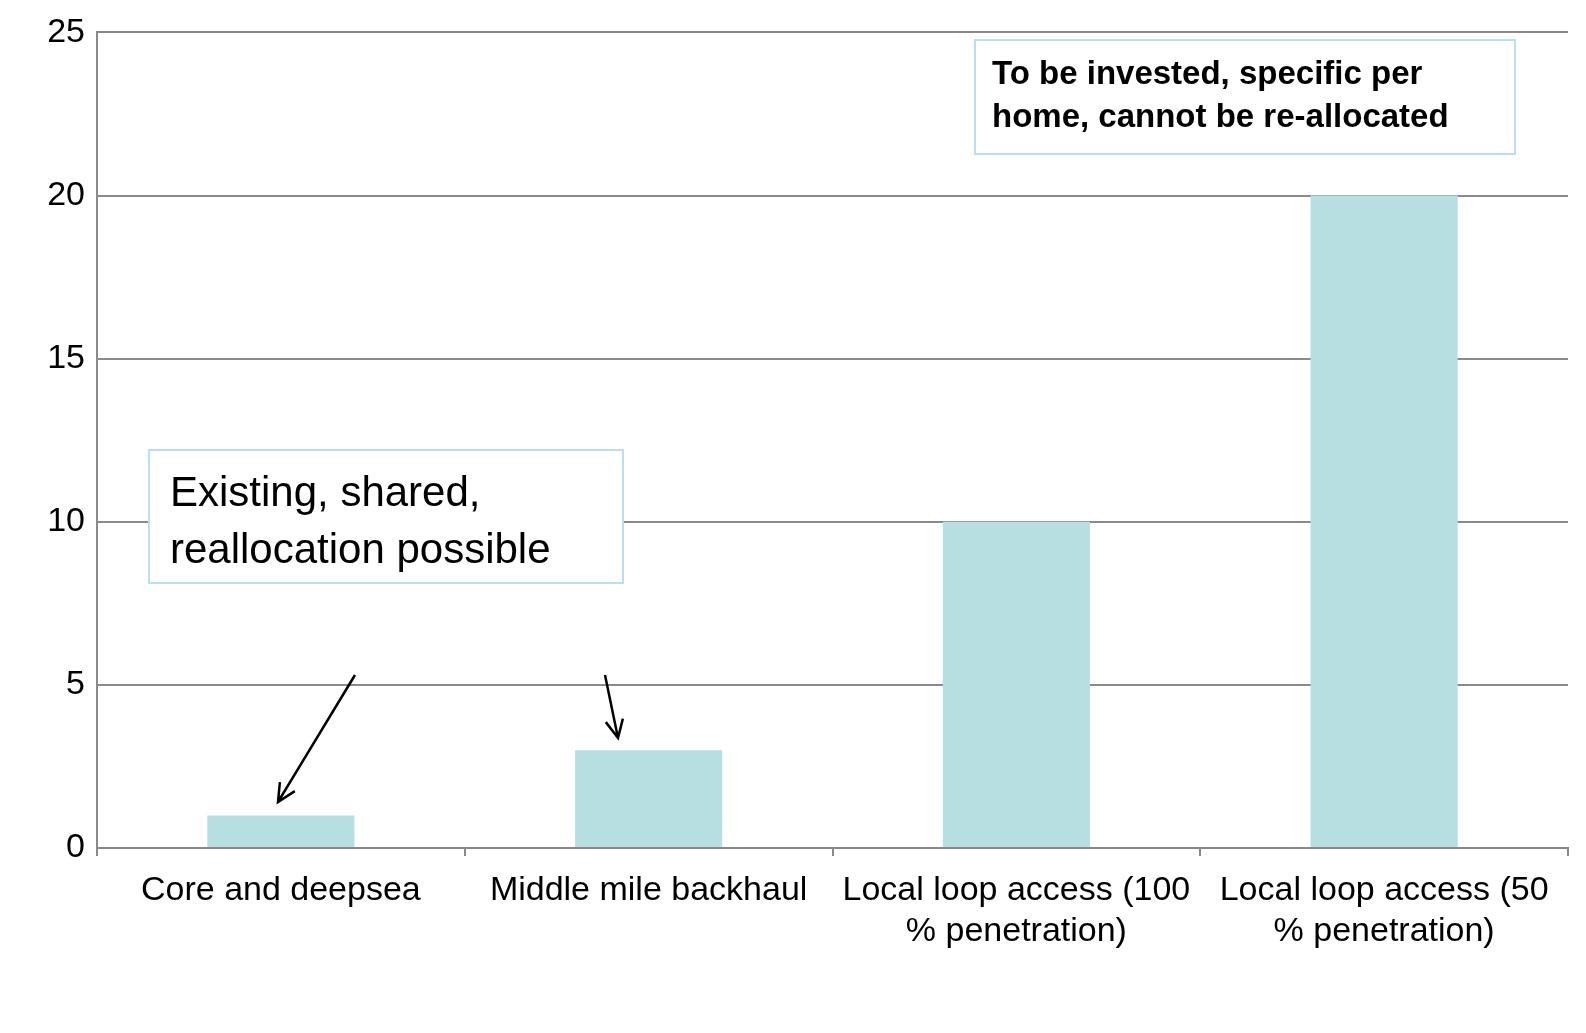  Describe the element at coordinates (66, 192) in the screenshot. I see `y-tick-label: 20` at that location.